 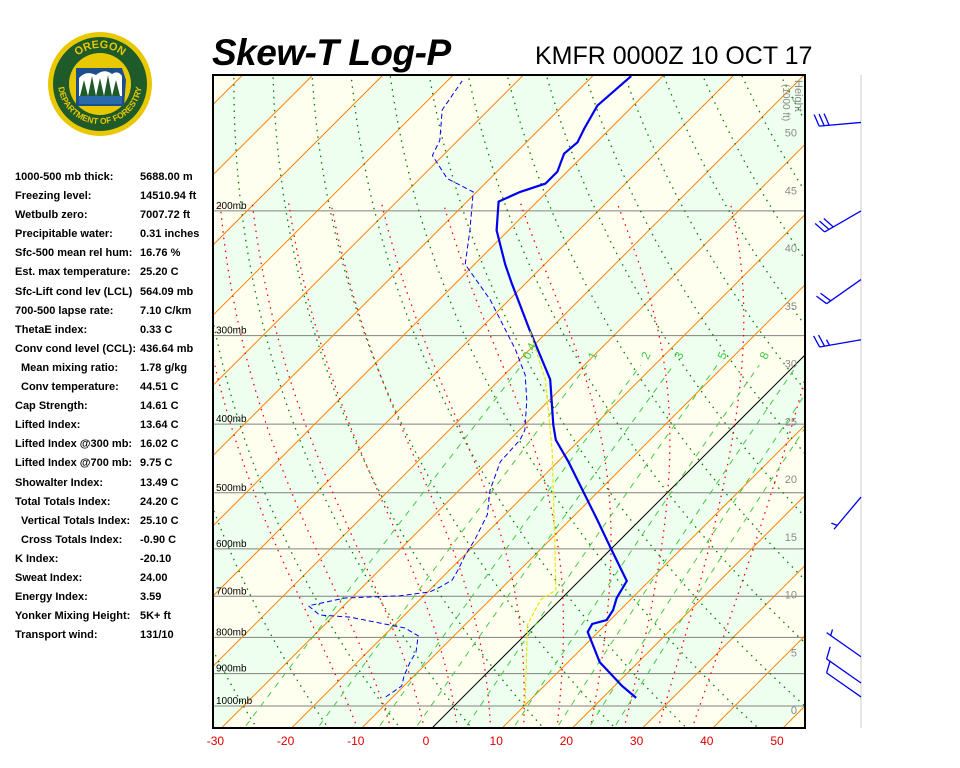 What do you see at coordinates (107, 635) in the screenshot?
I see `stat-row: Transport wind: 131/10` at bounding box center [107, 635].